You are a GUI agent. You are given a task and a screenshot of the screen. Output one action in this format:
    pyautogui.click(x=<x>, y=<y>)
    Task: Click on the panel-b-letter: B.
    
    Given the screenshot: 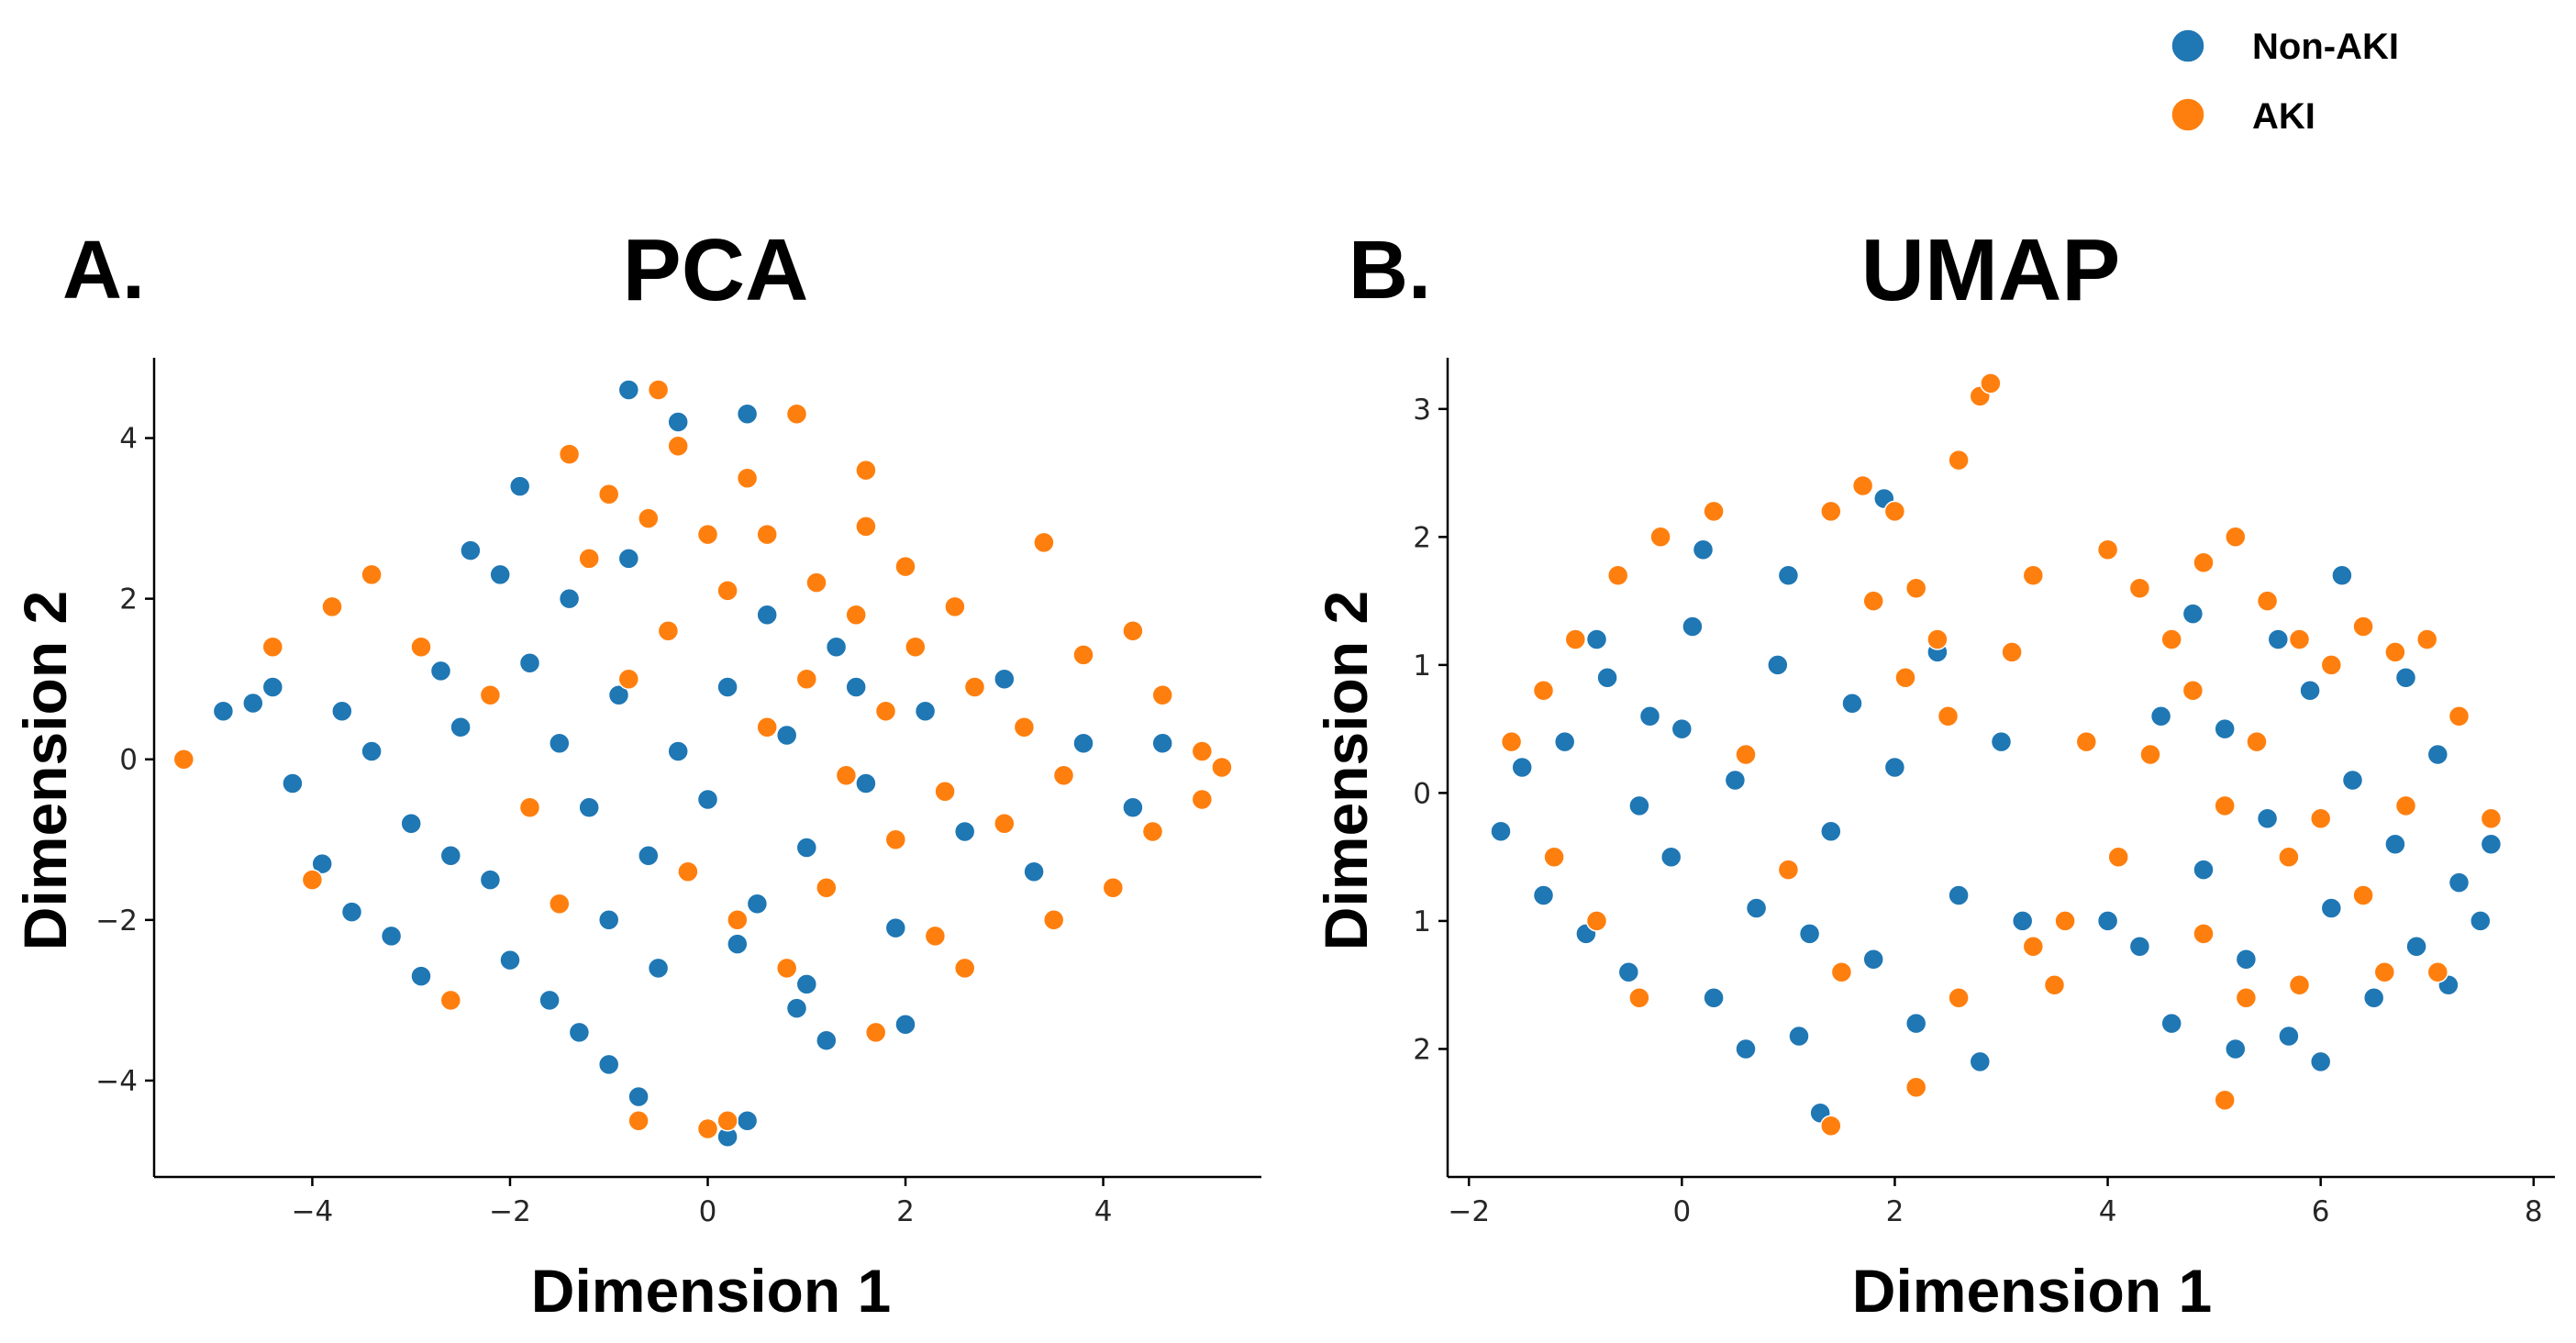 What is the action you would take?
    pyautogui.click(x=1390, y=270)
    